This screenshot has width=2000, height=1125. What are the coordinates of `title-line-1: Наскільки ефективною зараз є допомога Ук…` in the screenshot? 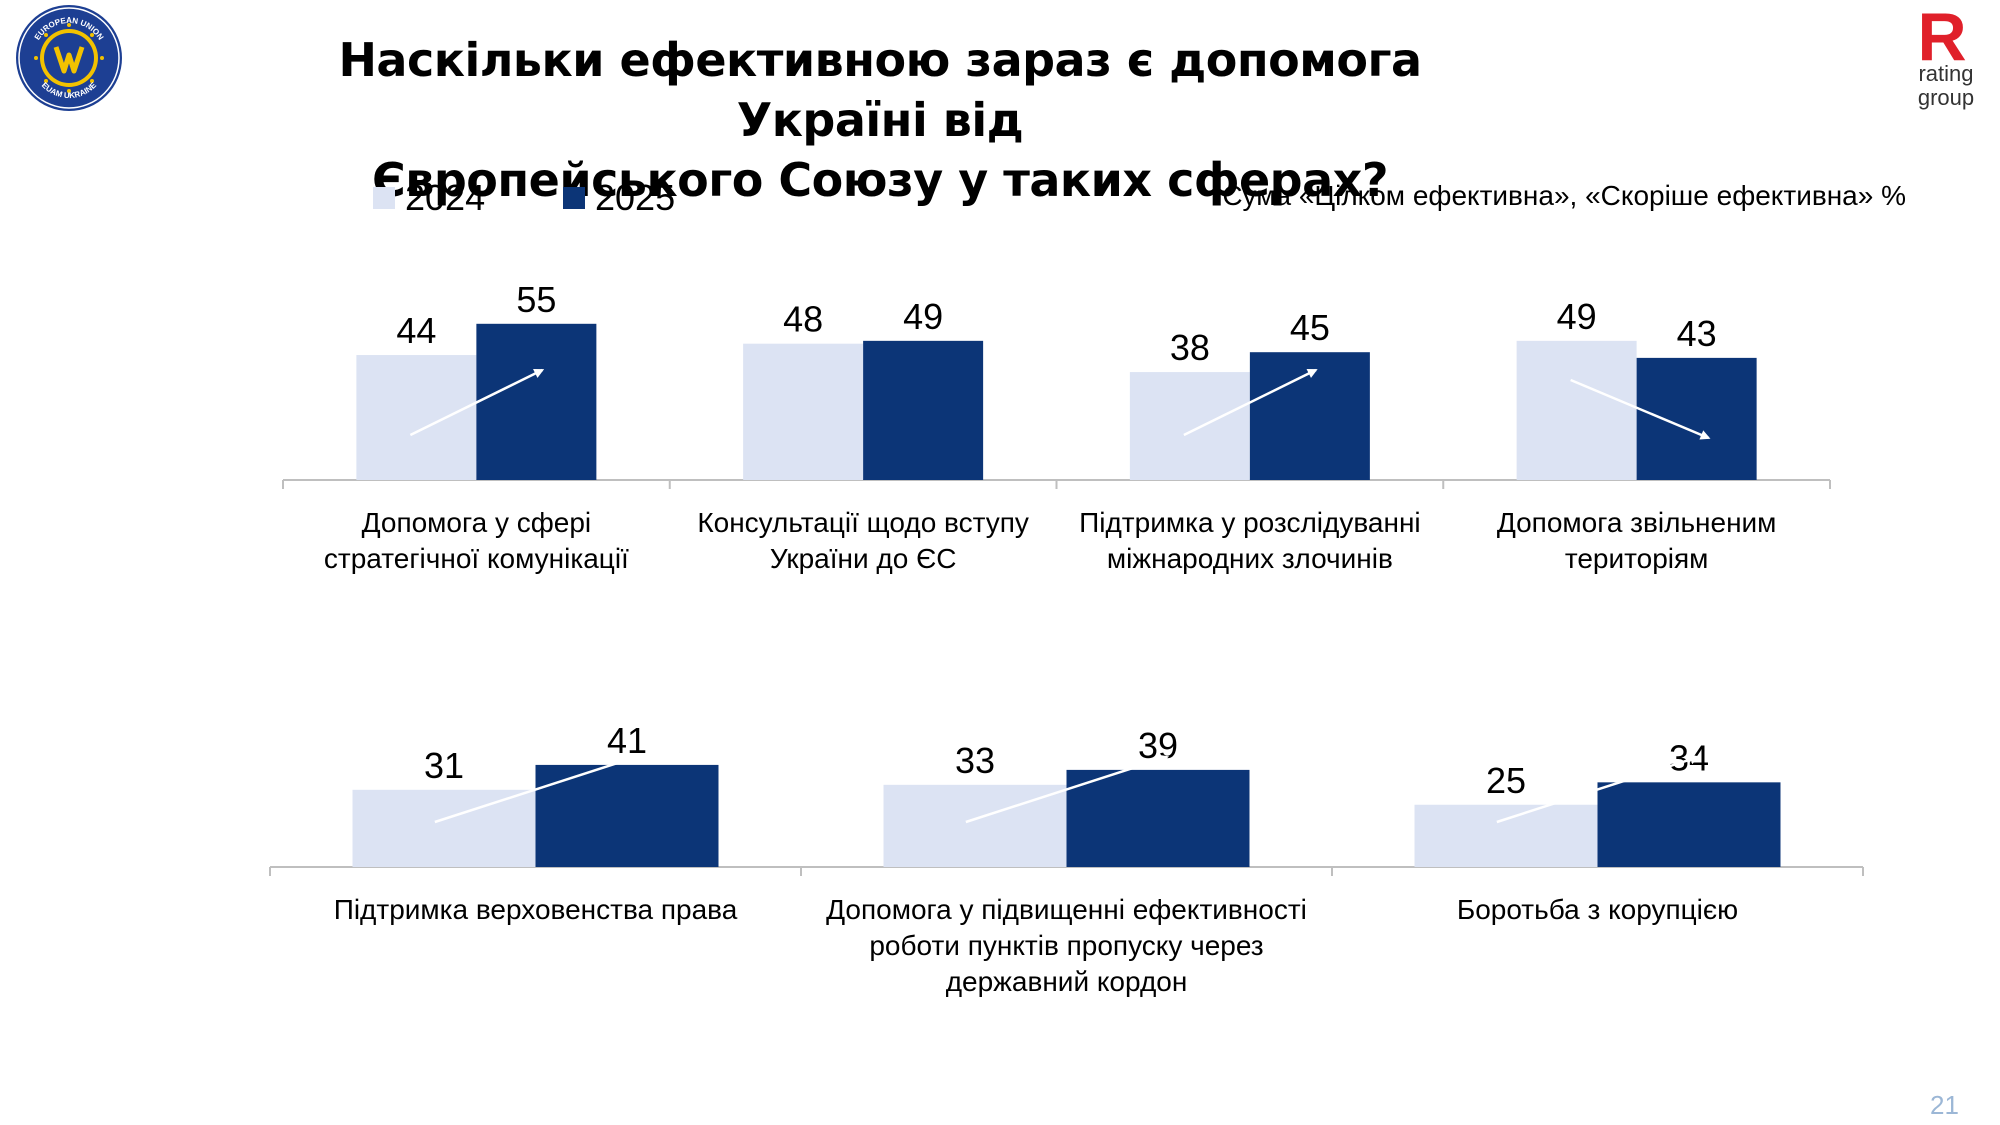 It's located at (880, 90).